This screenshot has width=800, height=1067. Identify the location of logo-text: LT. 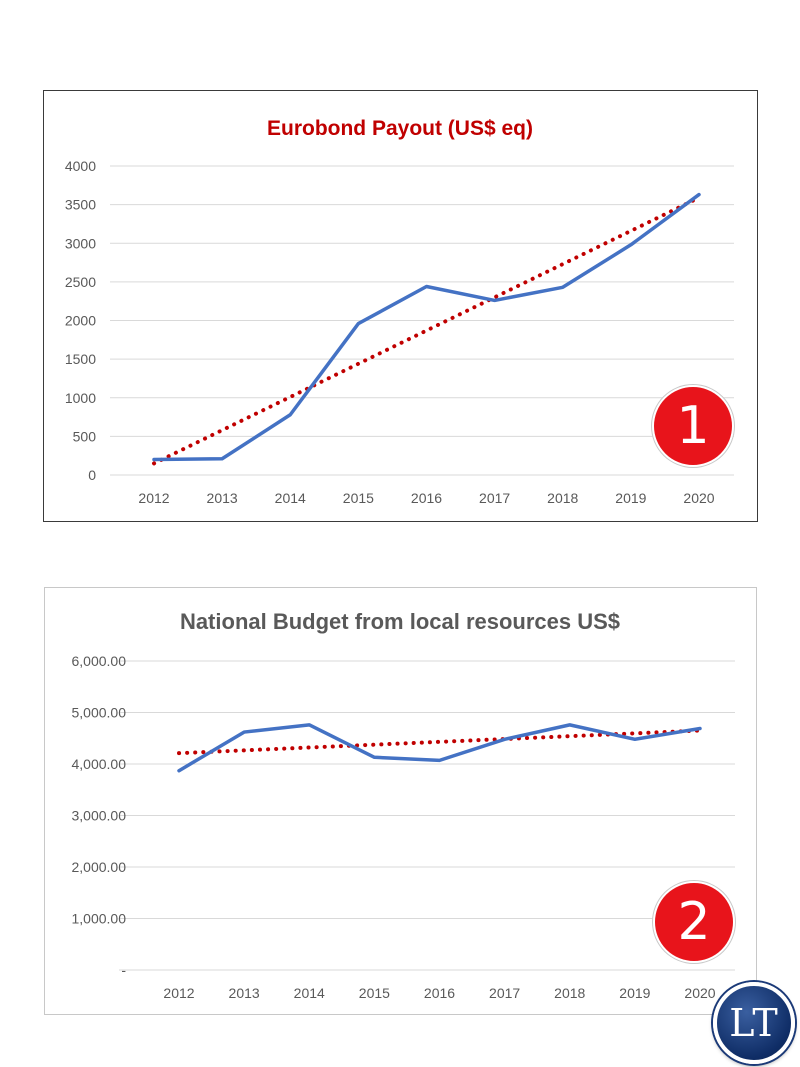
(754, 1023).